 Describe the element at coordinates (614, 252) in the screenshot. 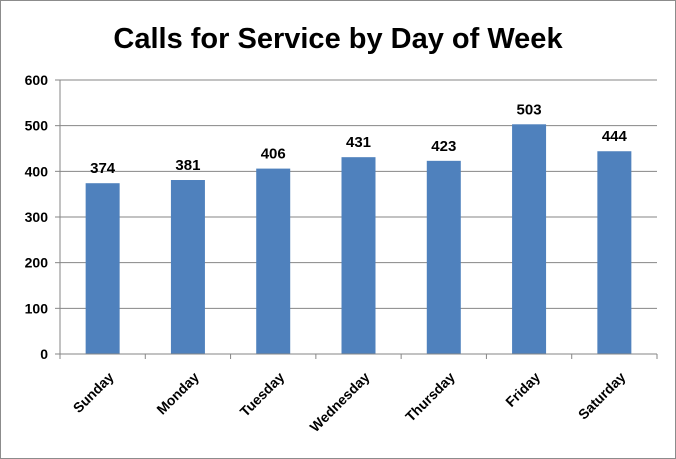

I see `bar-saturday` at that location.